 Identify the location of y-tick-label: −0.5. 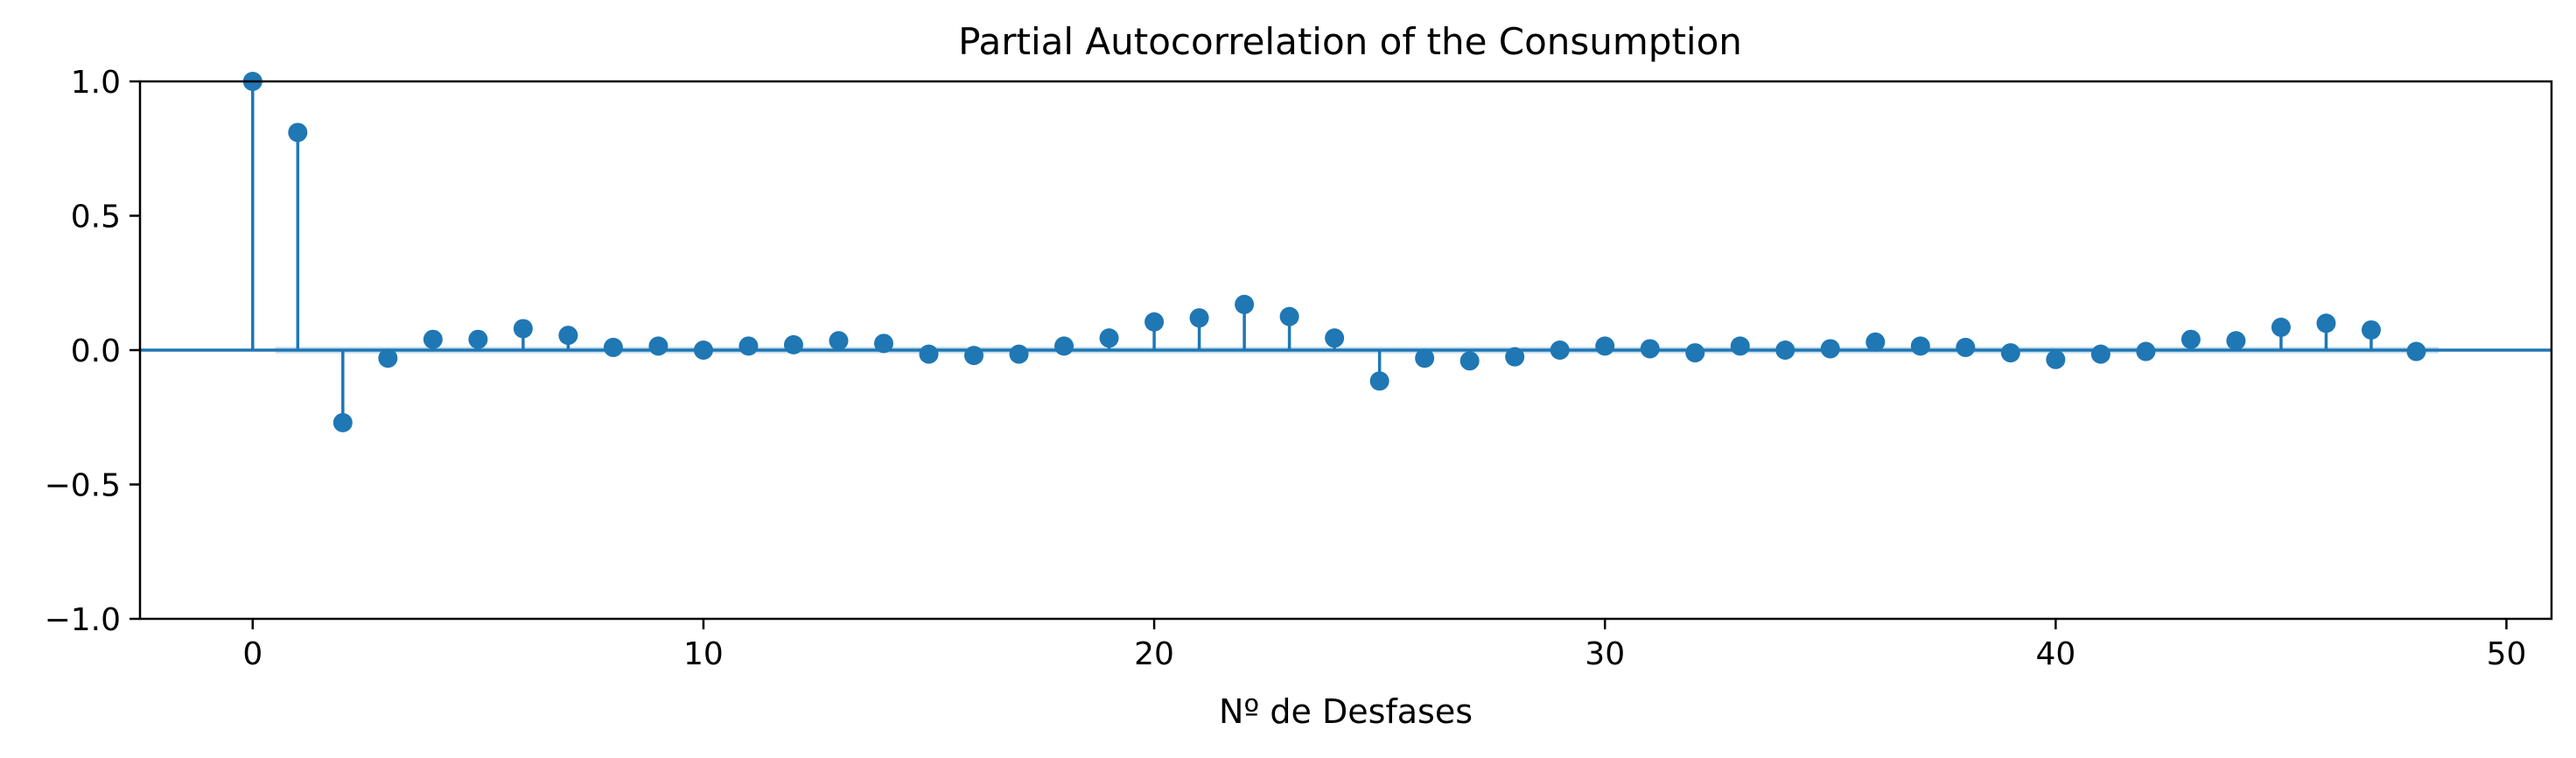
(83, 486).